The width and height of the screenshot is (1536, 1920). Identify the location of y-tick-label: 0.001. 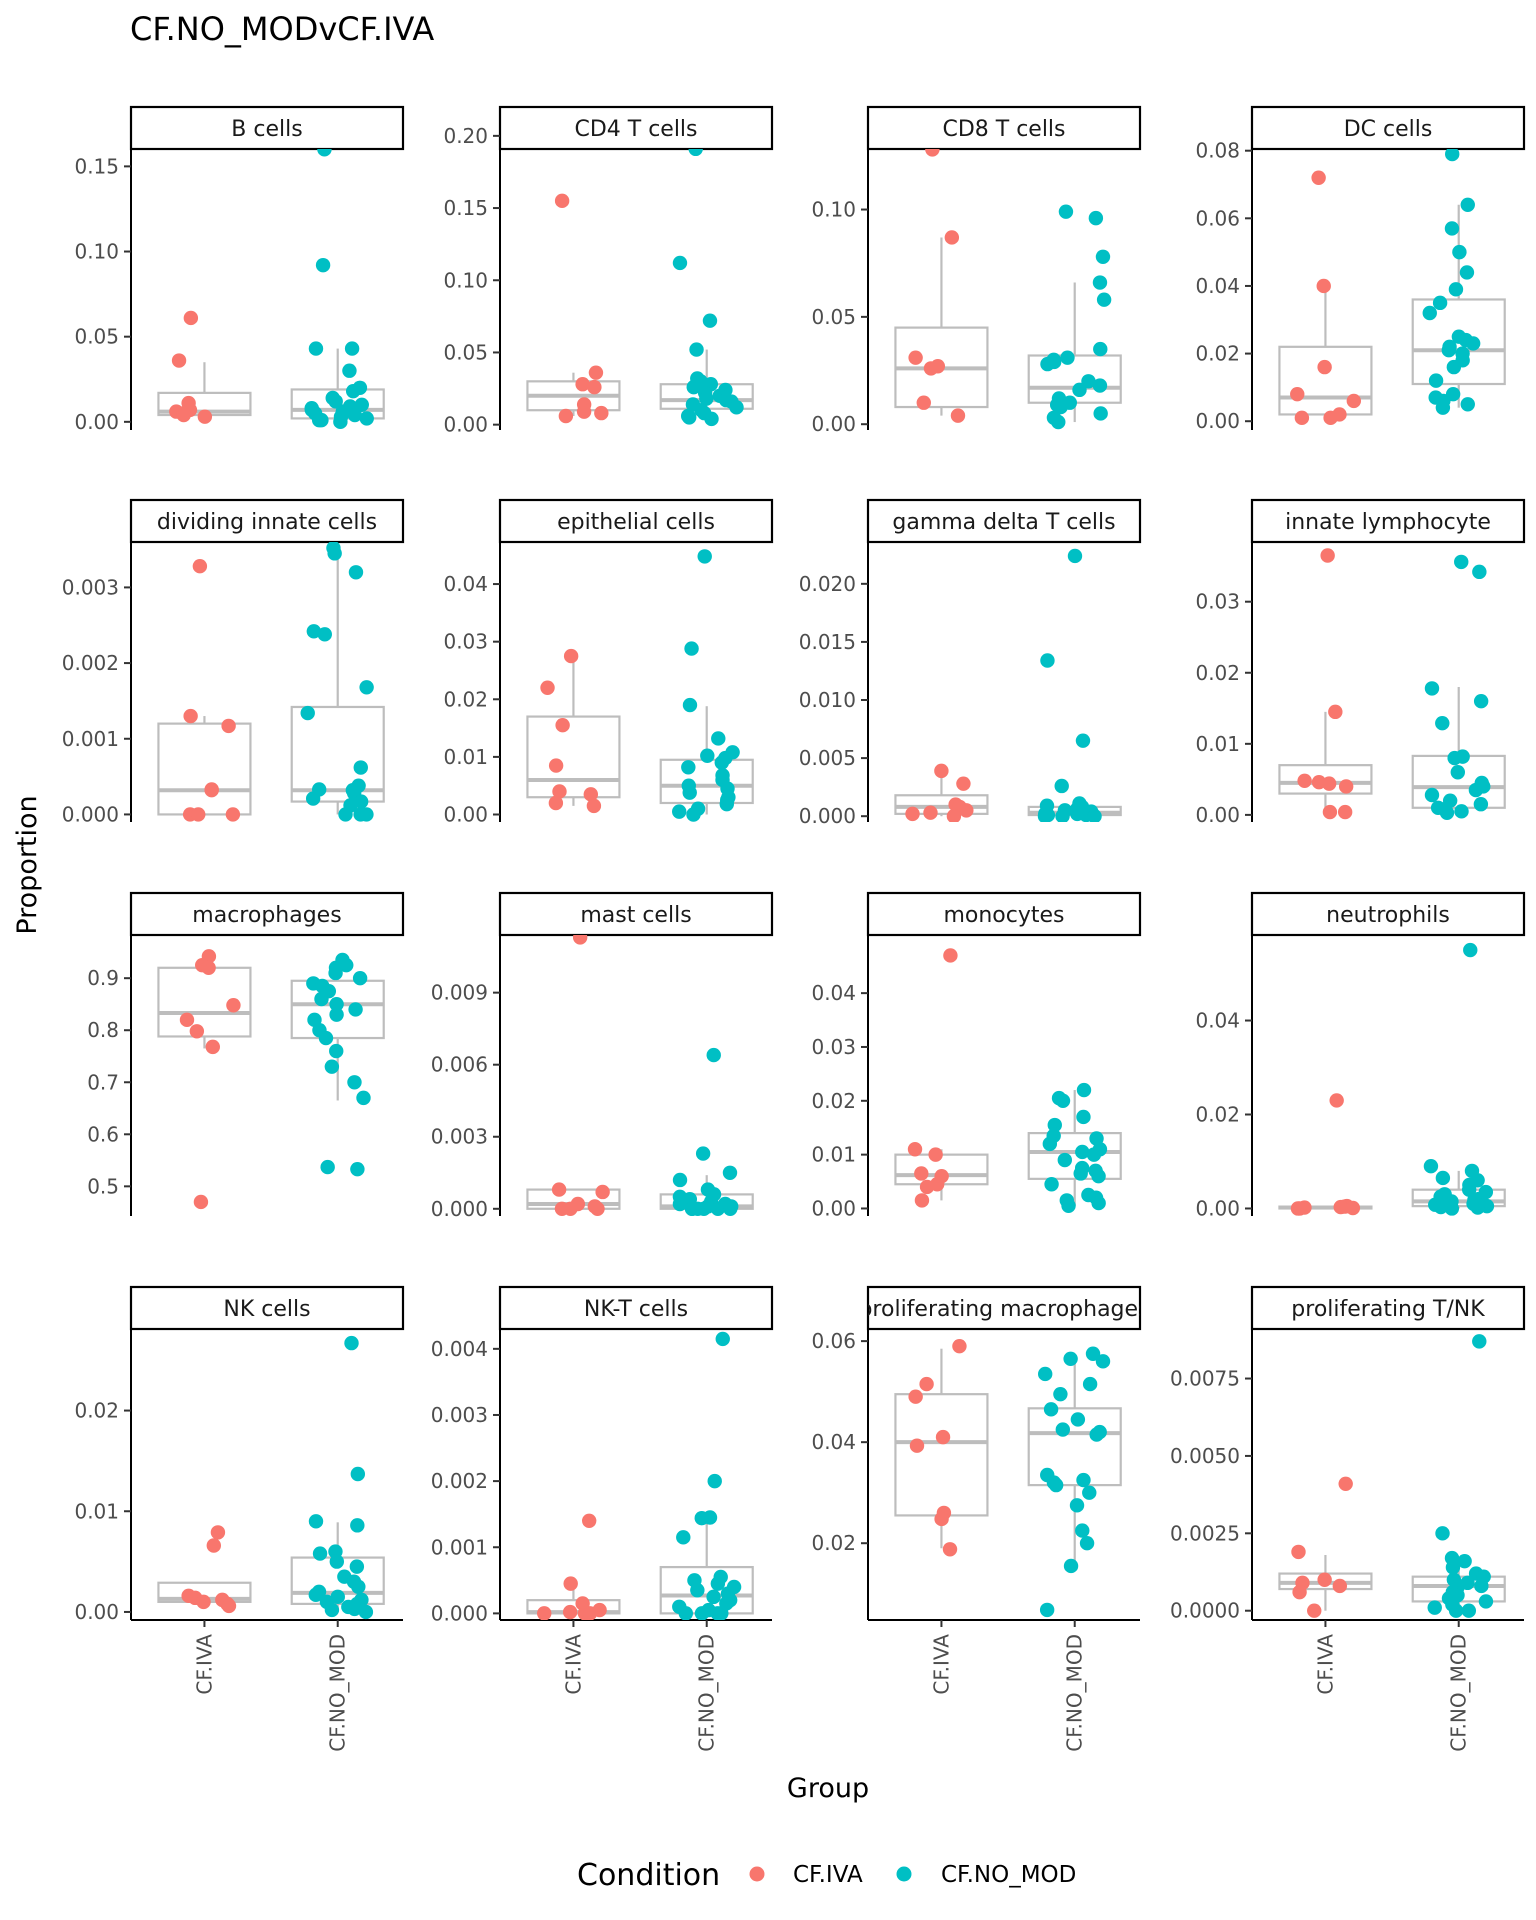
(90, 739).